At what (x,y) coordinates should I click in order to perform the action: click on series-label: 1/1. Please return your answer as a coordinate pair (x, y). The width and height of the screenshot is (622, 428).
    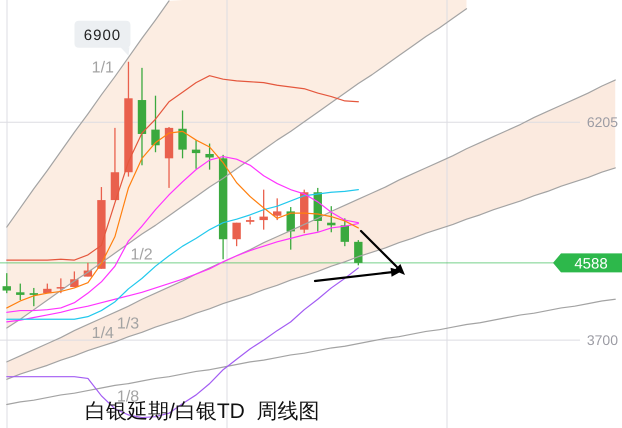
    Looking at the image, I should click on (103, 68).